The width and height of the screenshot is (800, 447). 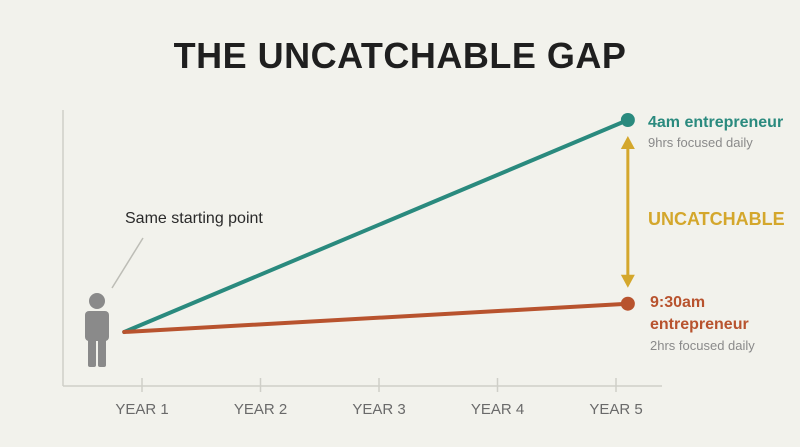 What do you see at coordinates (700, 142) in the screenshot?
I see `series-sub-4am: 9hrs focused daily` at bounding box center [700, 142].